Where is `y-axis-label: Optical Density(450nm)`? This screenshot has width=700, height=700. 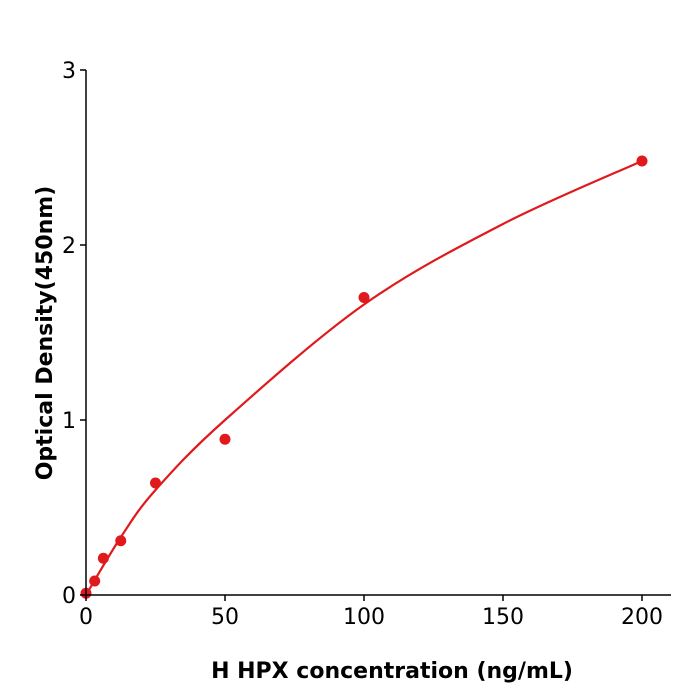
y-axis-label: Optical Density(450nm) is located at coordinates (45, 333).